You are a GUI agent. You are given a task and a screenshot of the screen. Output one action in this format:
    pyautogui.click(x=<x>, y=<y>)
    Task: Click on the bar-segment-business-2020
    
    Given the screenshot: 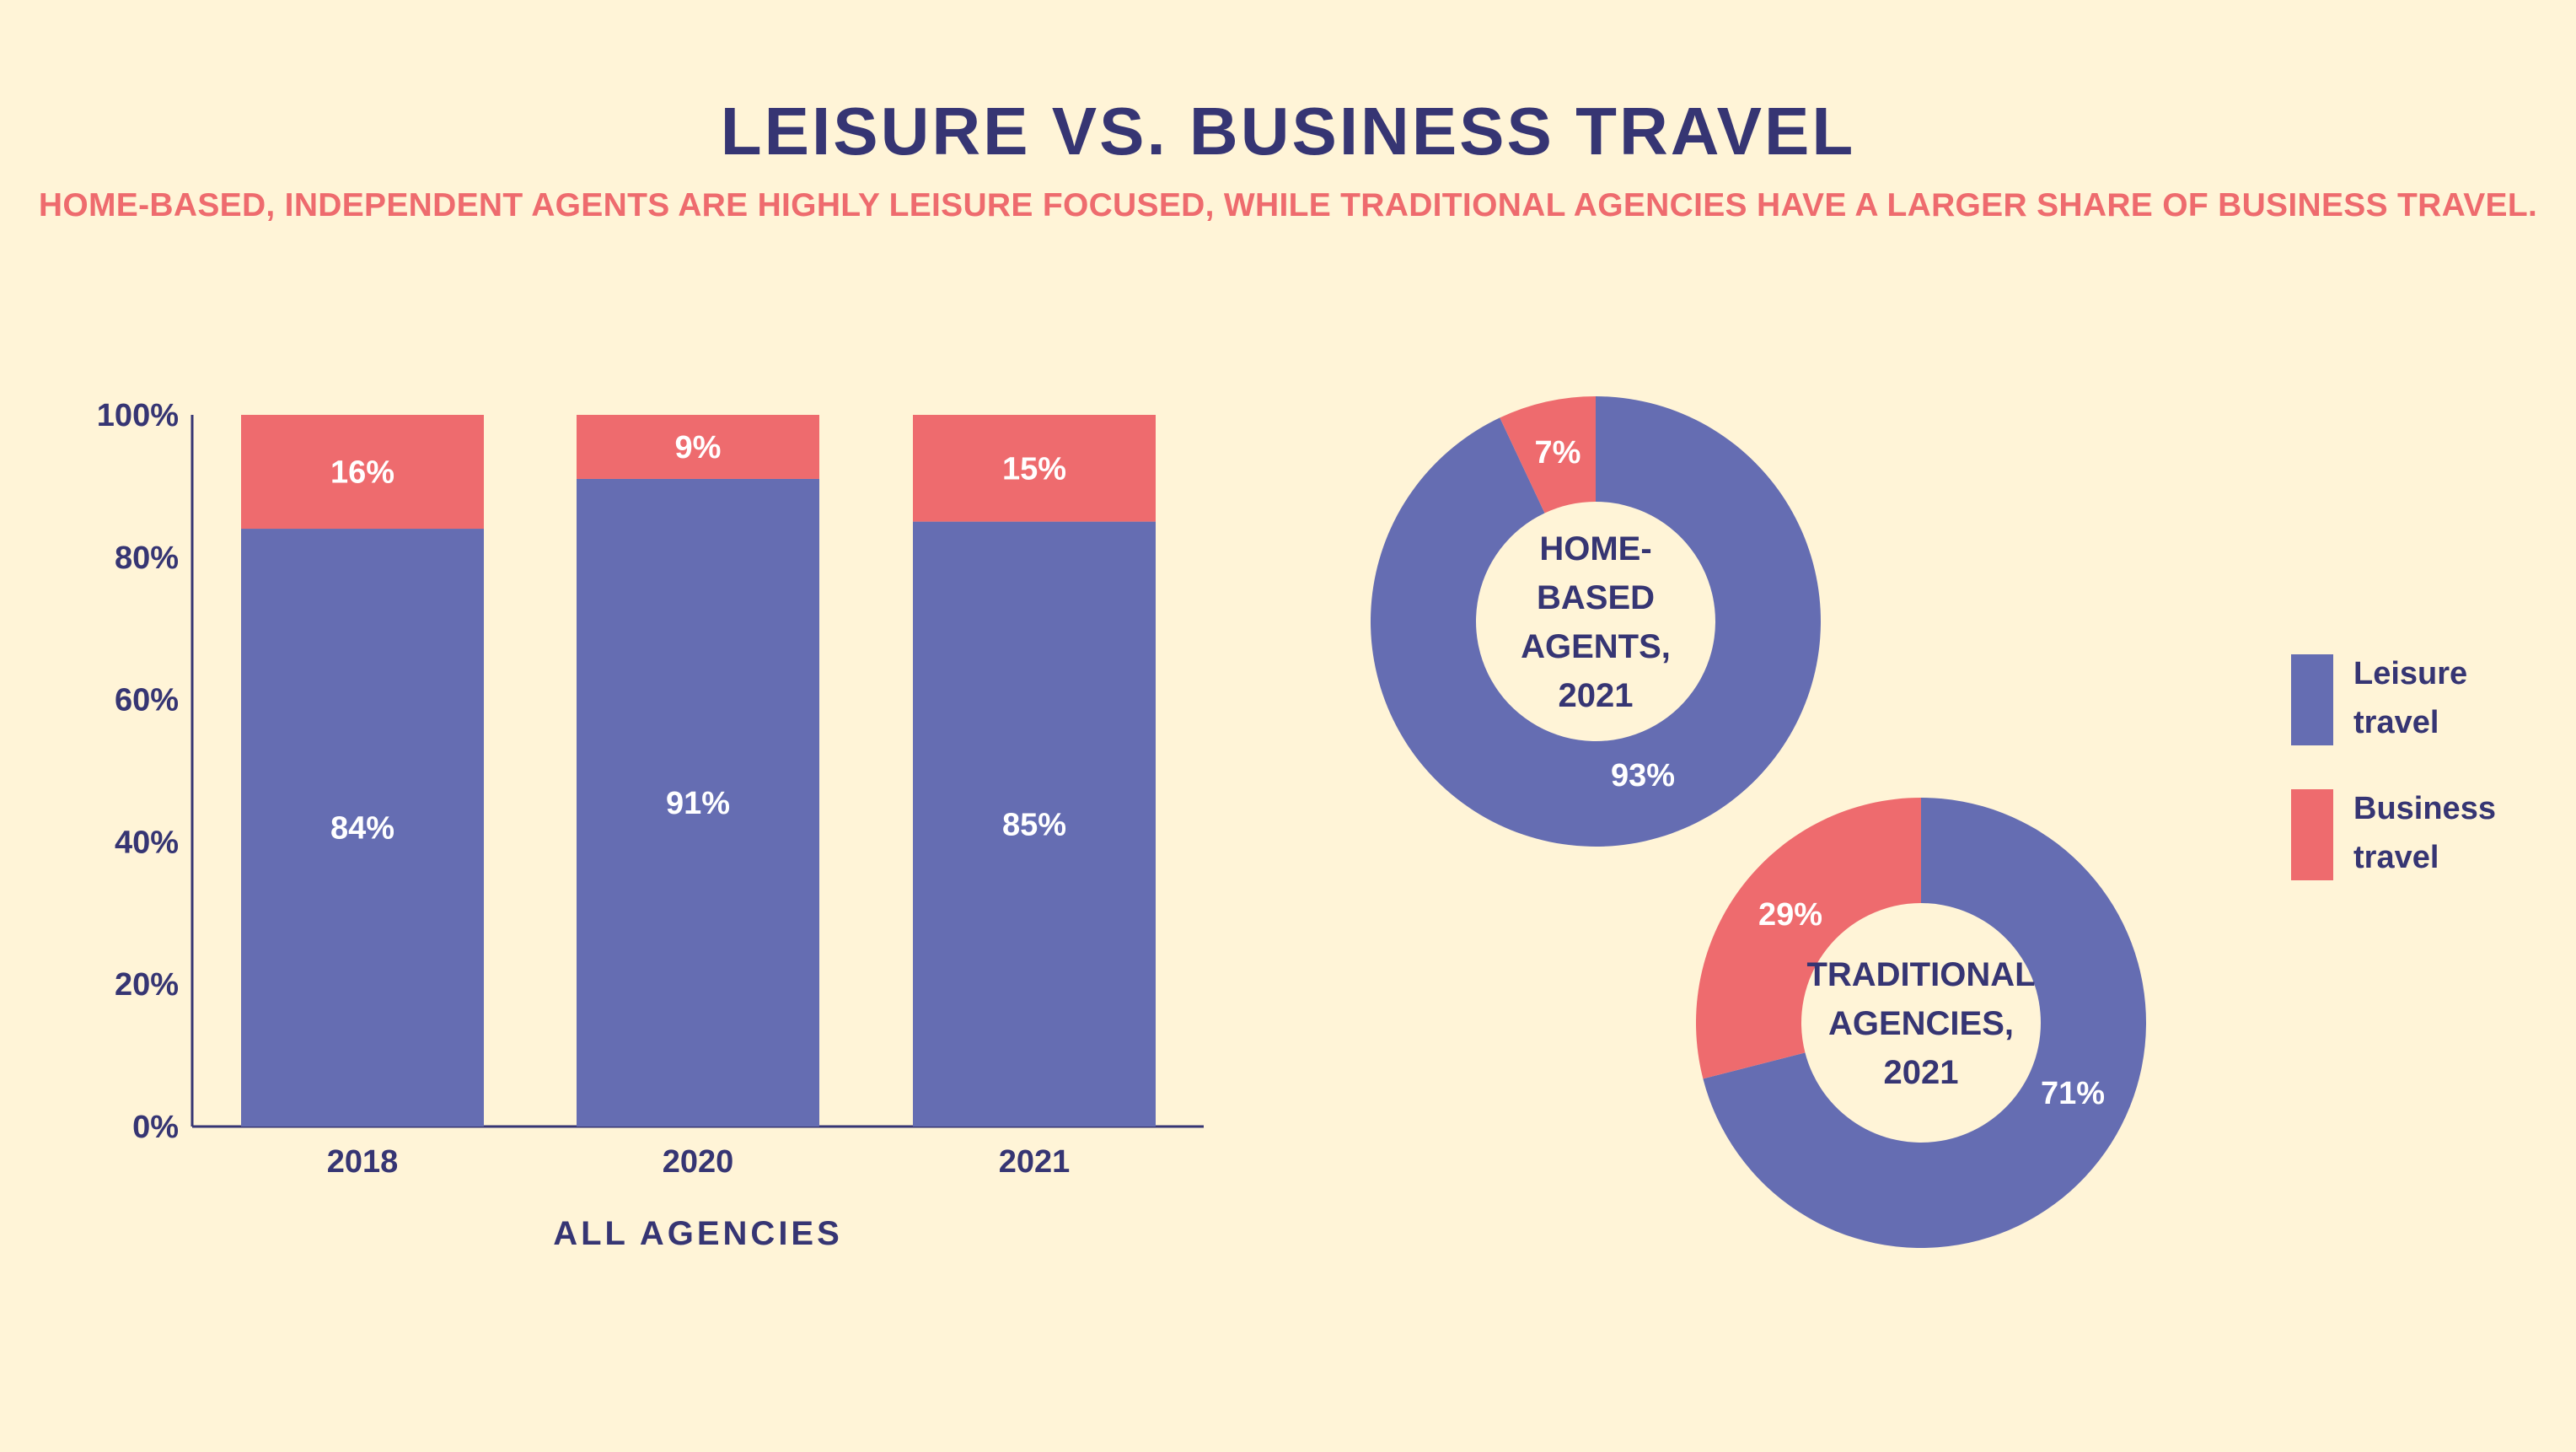 What is the action you would take?
    pyautogui.click(x=698, y=447)
    